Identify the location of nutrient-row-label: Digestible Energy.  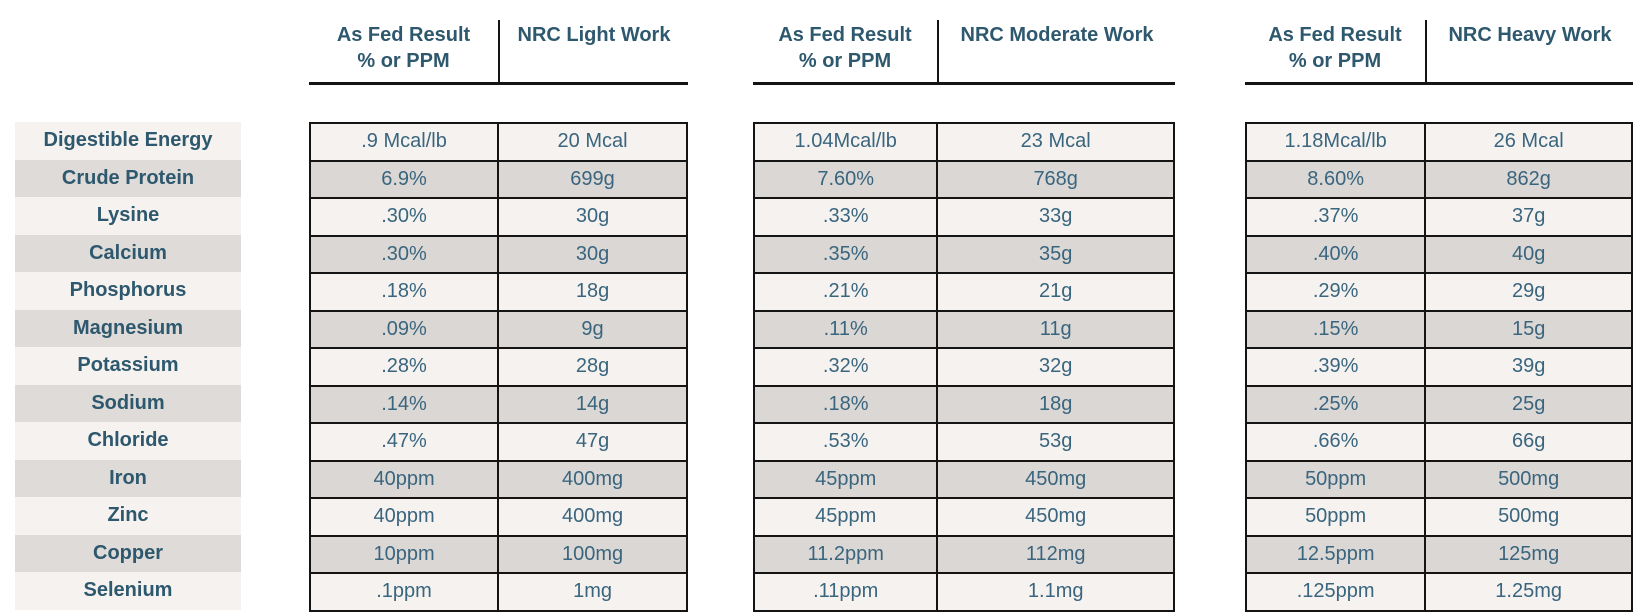
(128, 141).